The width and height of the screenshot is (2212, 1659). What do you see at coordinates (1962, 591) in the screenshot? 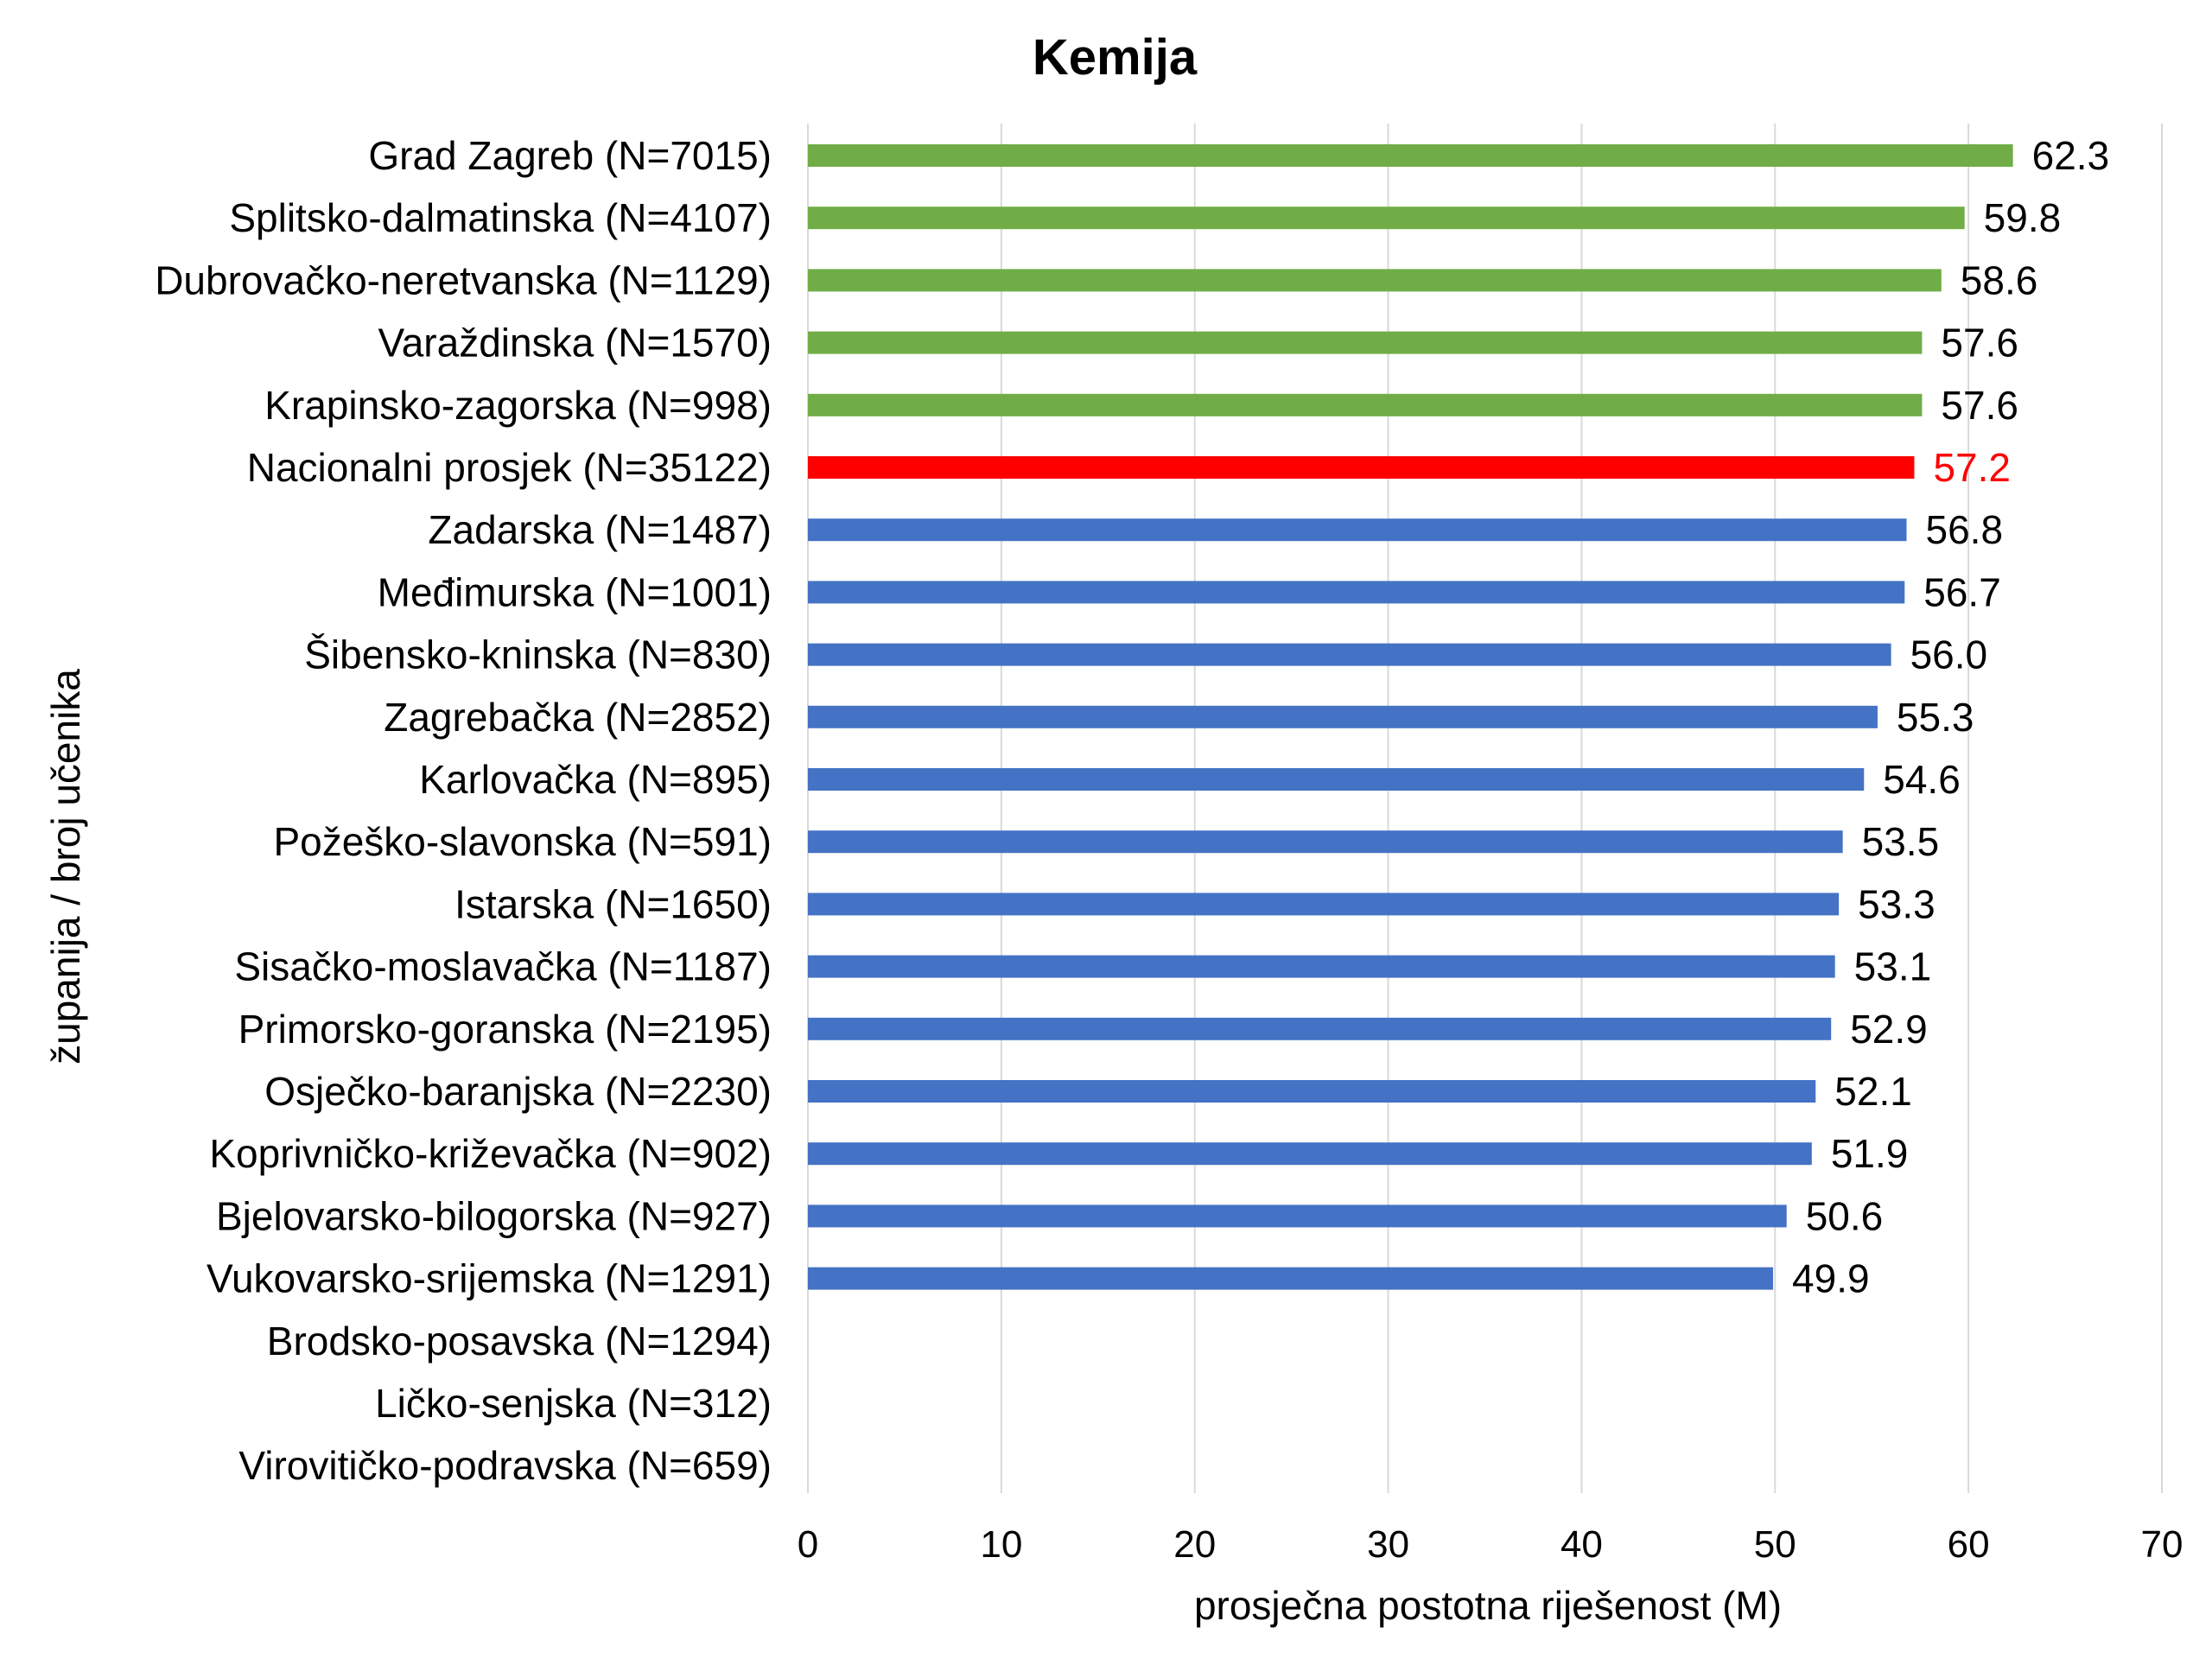
I see `data-label: 56.7` at bounding box center [1962, 591].